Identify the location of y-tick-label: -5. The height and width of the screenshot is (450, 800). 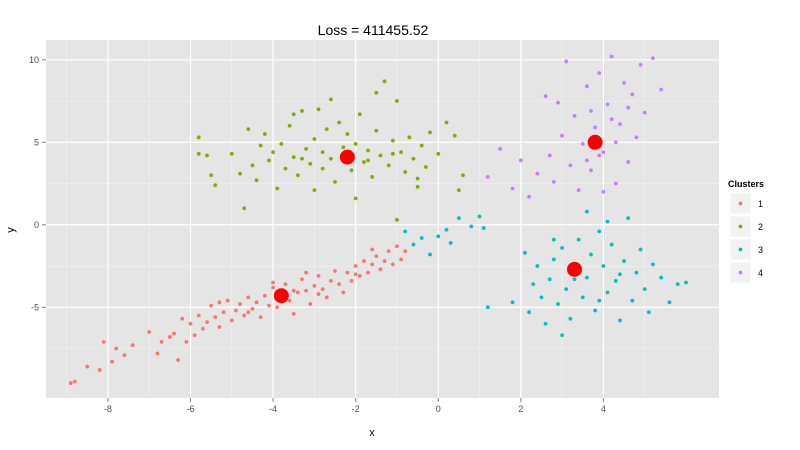
(35, 307).